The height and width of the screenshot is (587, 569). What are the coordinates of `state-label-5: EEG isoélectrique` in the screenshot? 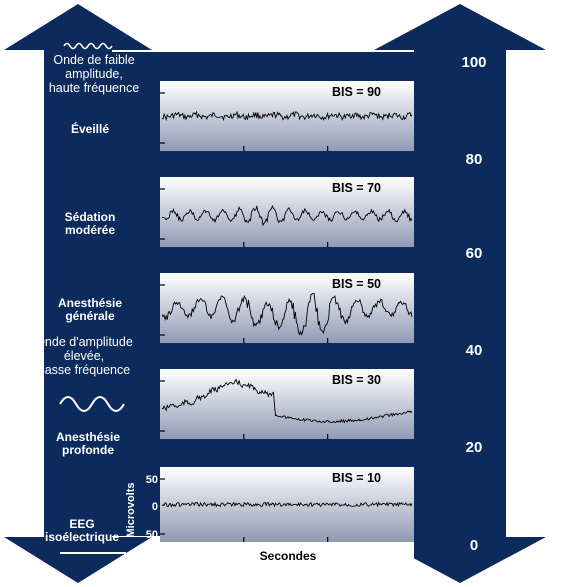 It's located at (82, 530).